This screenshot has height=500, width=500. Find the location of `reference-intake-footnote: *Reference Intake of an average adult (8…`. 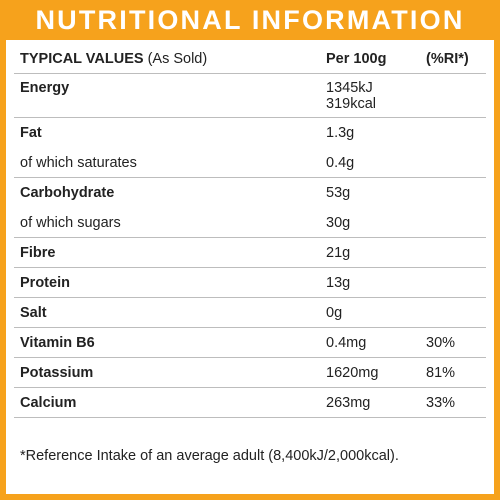

reference-intake-footnote: *Reference Intake of an average adult (8… is located at coordinates (209, 456).